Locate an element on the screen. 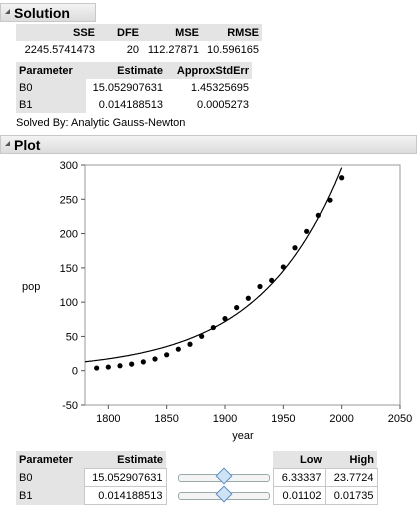  dfe-value: 20 is located at coordinates (132, 49).